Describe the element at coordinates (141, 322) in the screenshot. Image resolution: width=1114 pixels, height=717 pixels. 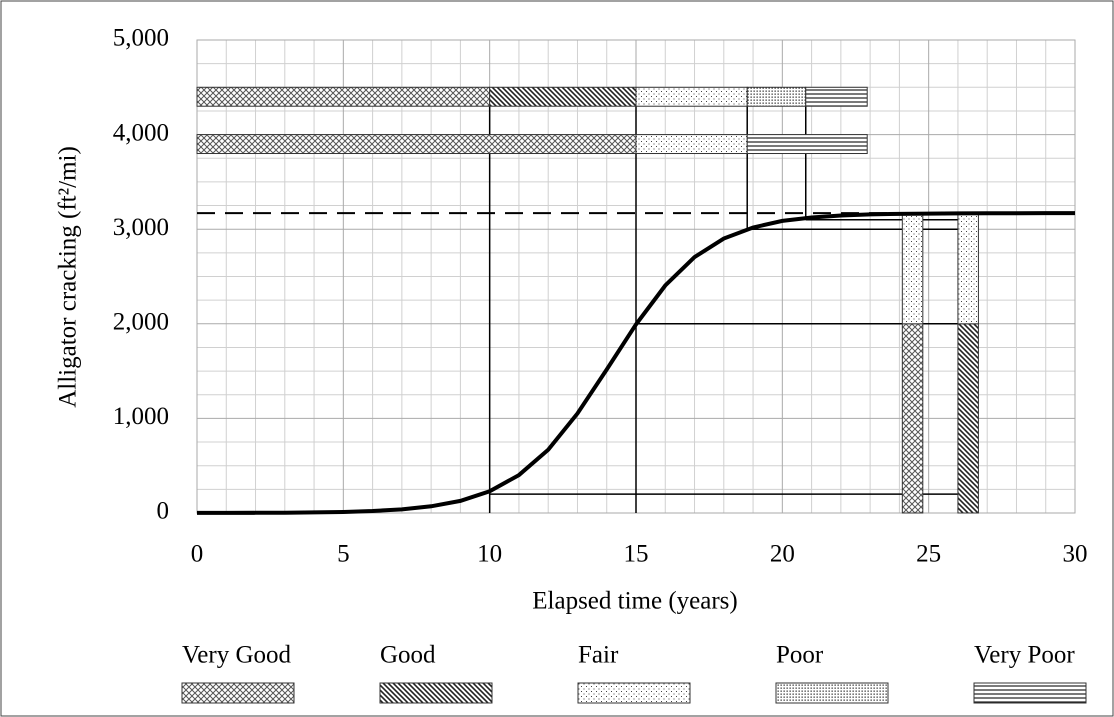
I see `y-tick-label: 2,000` at that location.